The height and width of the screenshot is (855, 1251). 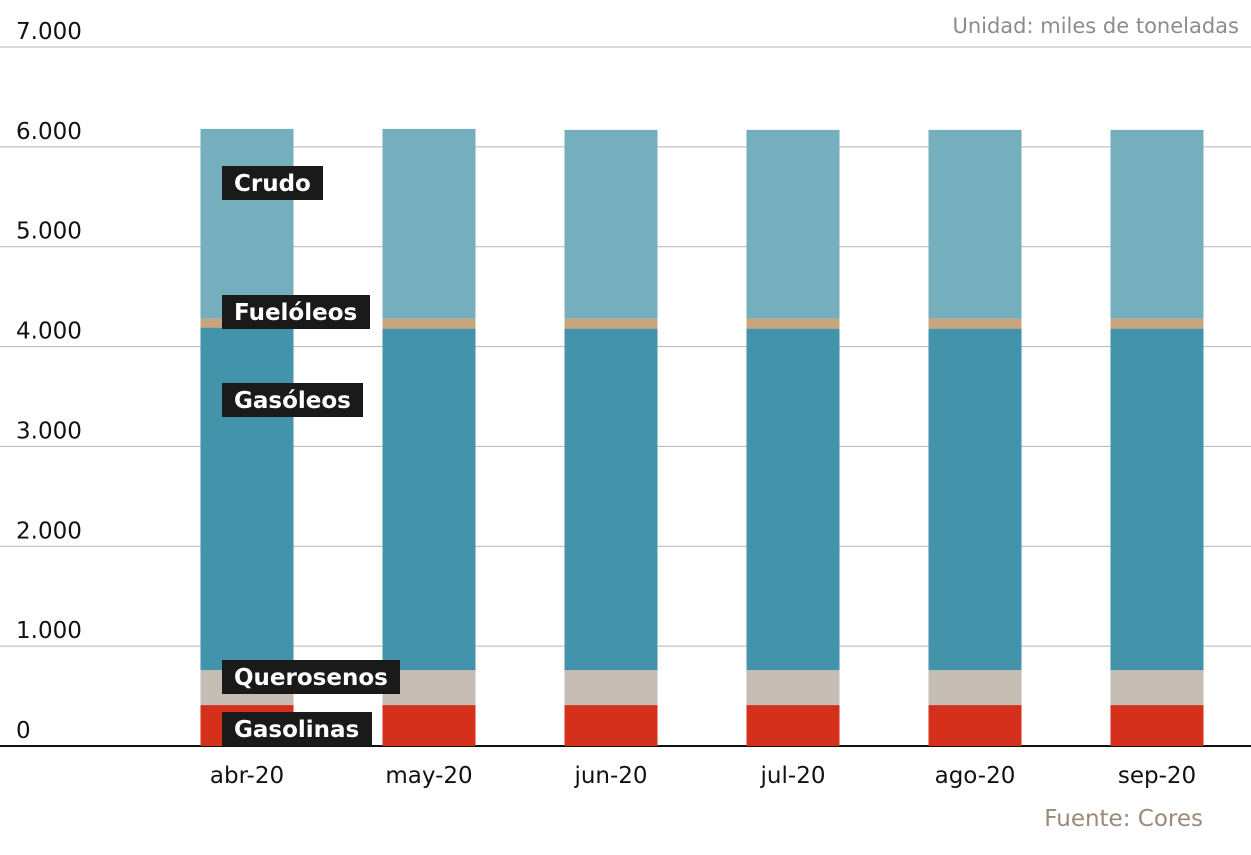 I want to click on series-label-text: Gasóleos, so click(x=292, y=401).